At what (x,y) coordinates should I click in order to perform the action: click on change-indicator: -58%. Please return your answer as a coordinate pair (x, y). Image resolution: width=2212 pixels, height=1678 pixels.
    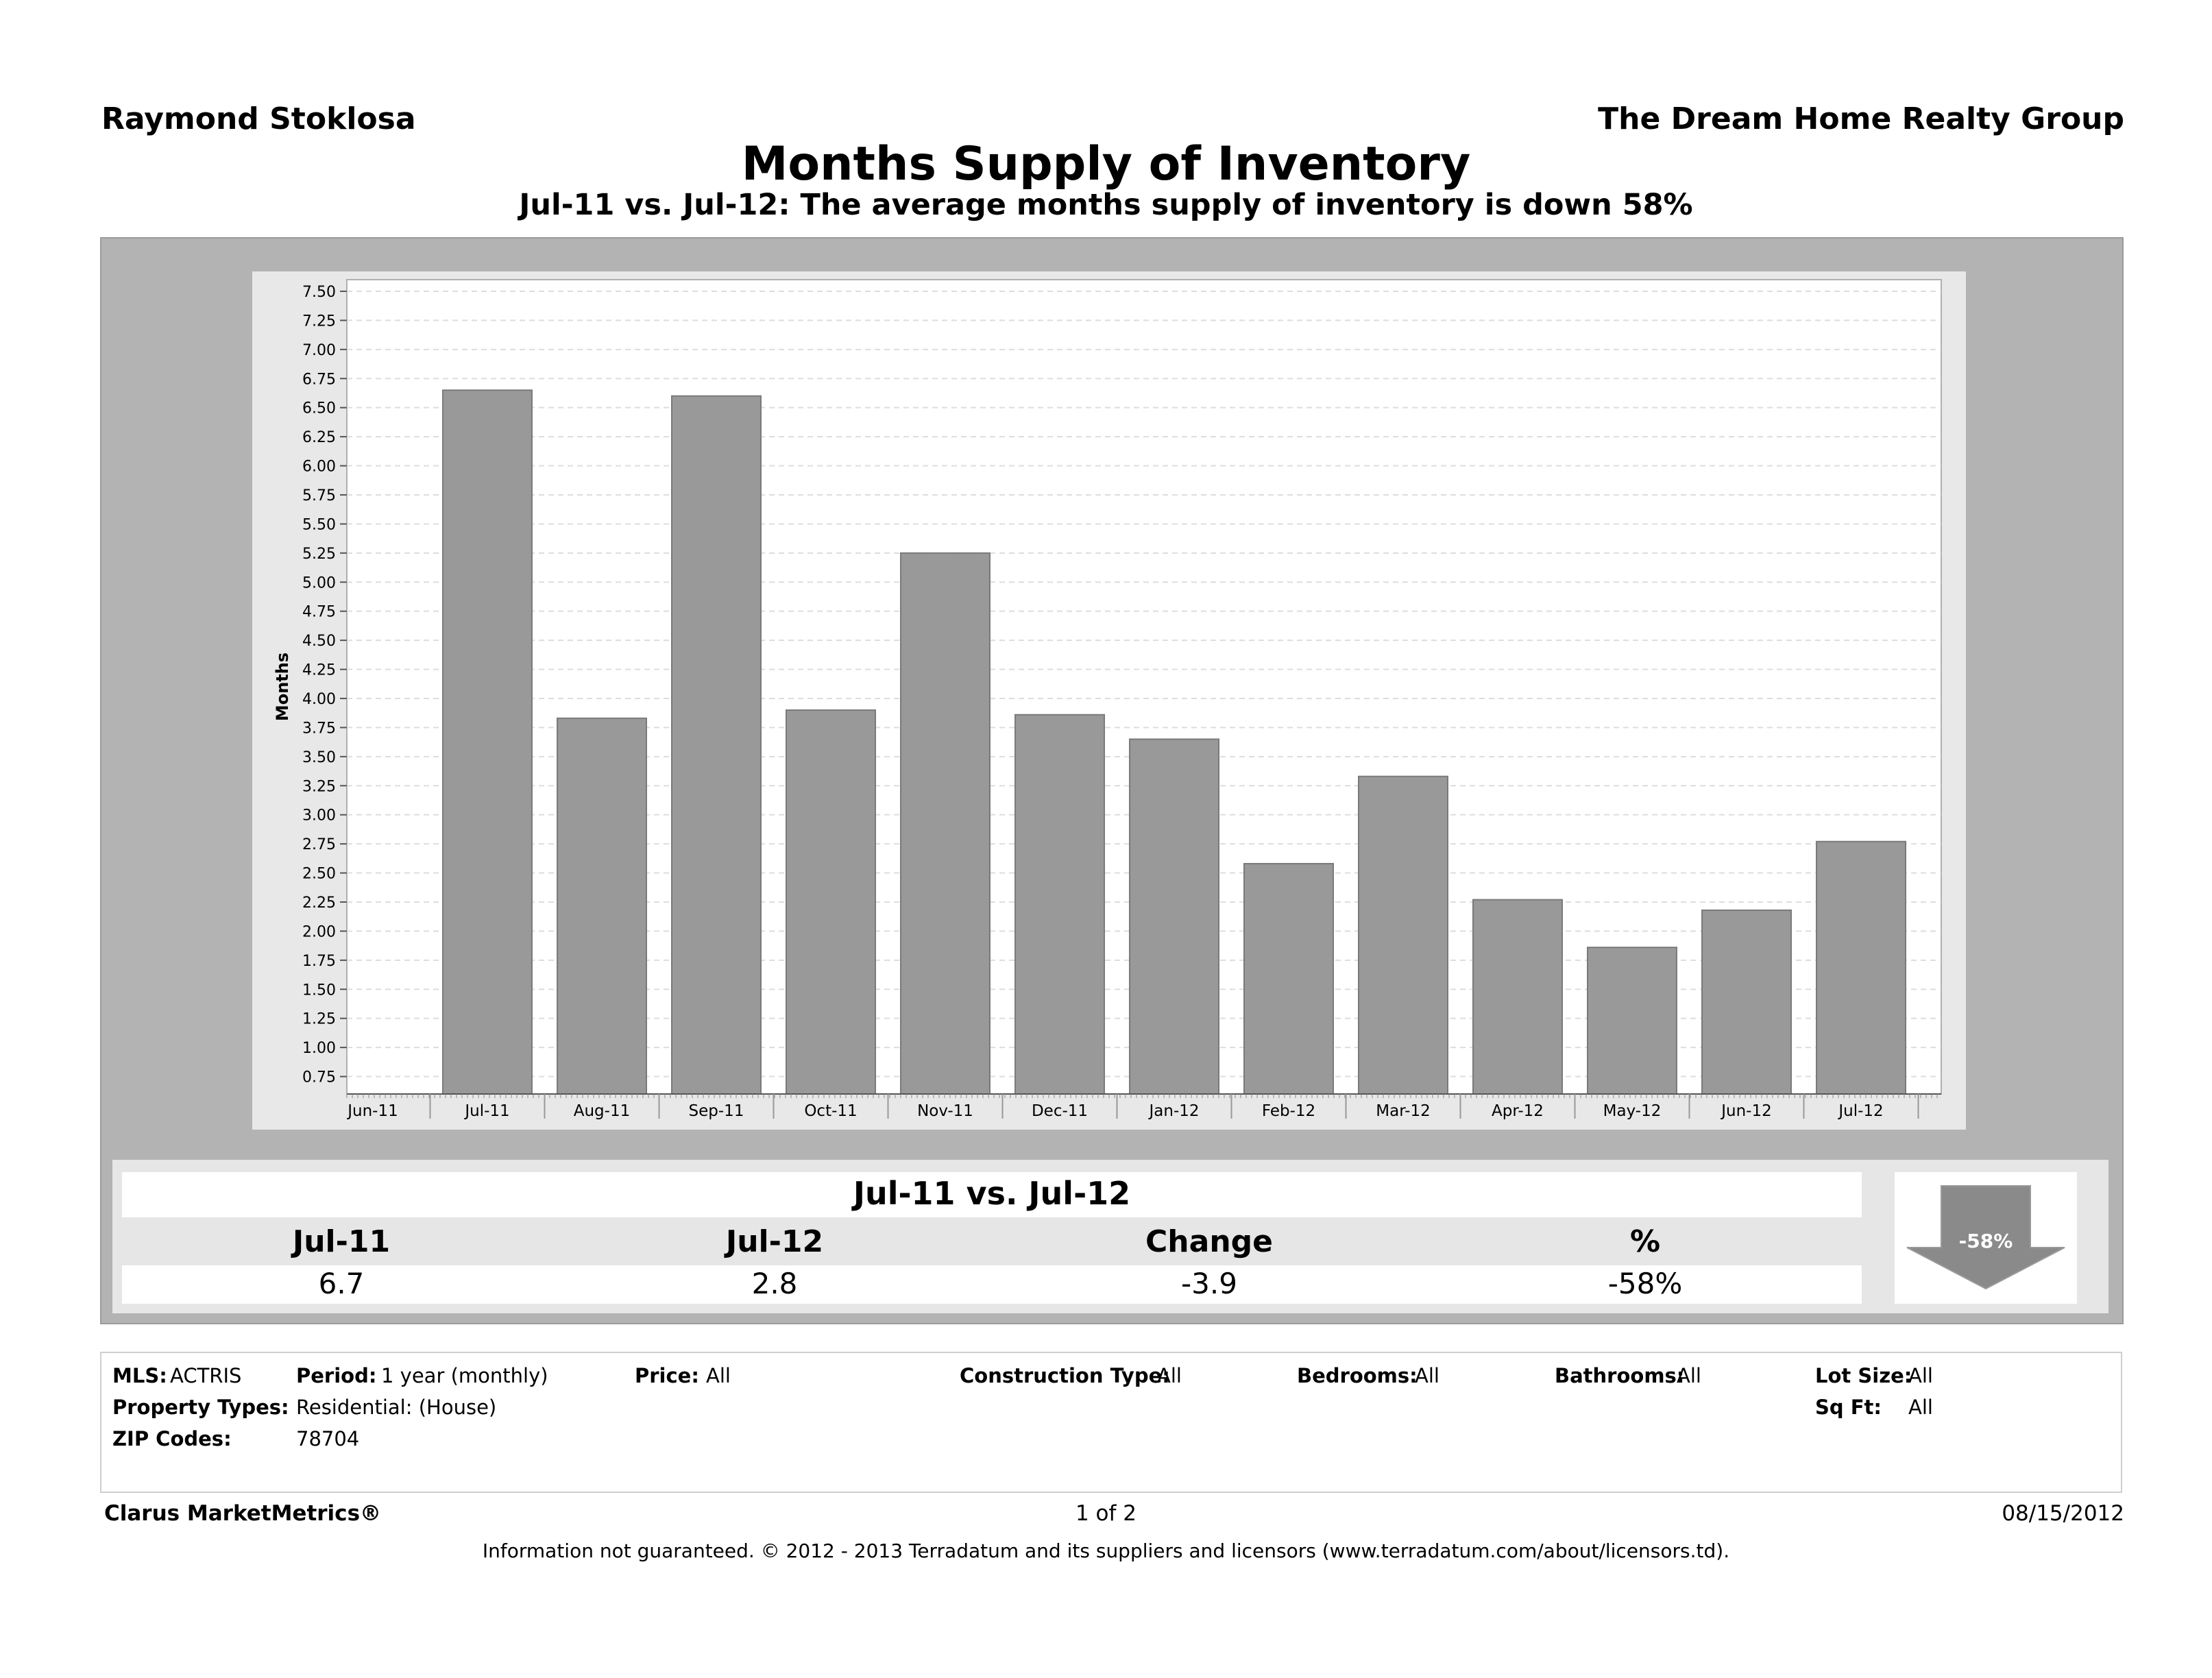
    Looking at the image, I should click on (1986, 1238).